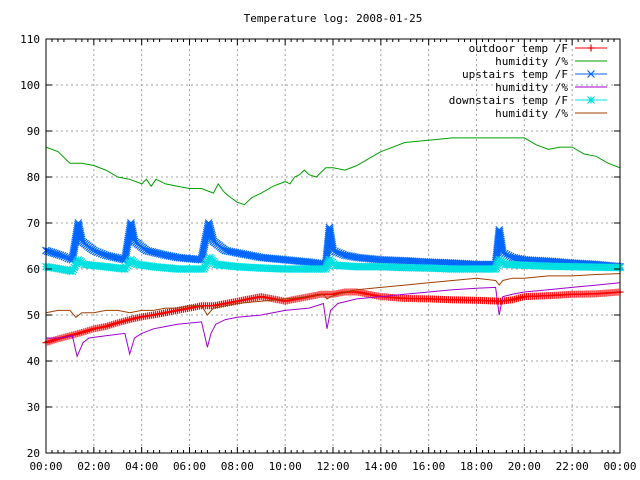  What do you see at coordinates (515, 74) in the screenshot?
I see `legend-label: upstairs temp /F` at bounding box center [515, 74].